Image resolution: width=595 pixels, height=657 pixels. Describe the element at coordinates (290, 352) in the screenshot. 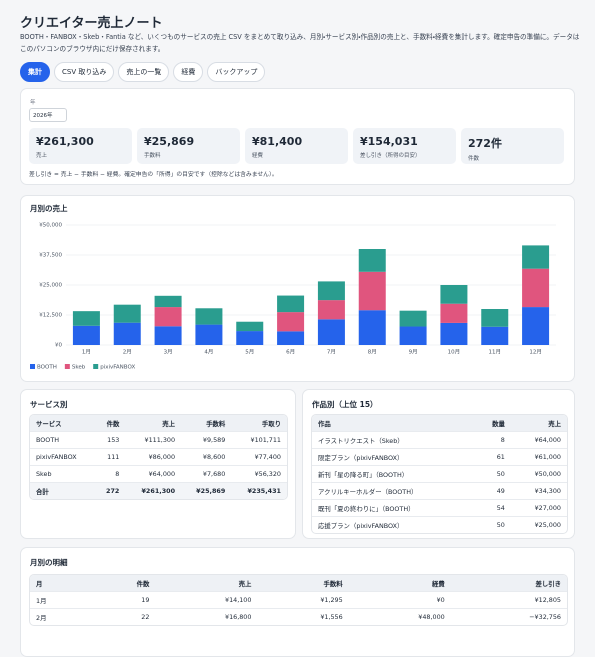

I see `x-tick-label: 6月` at that location.